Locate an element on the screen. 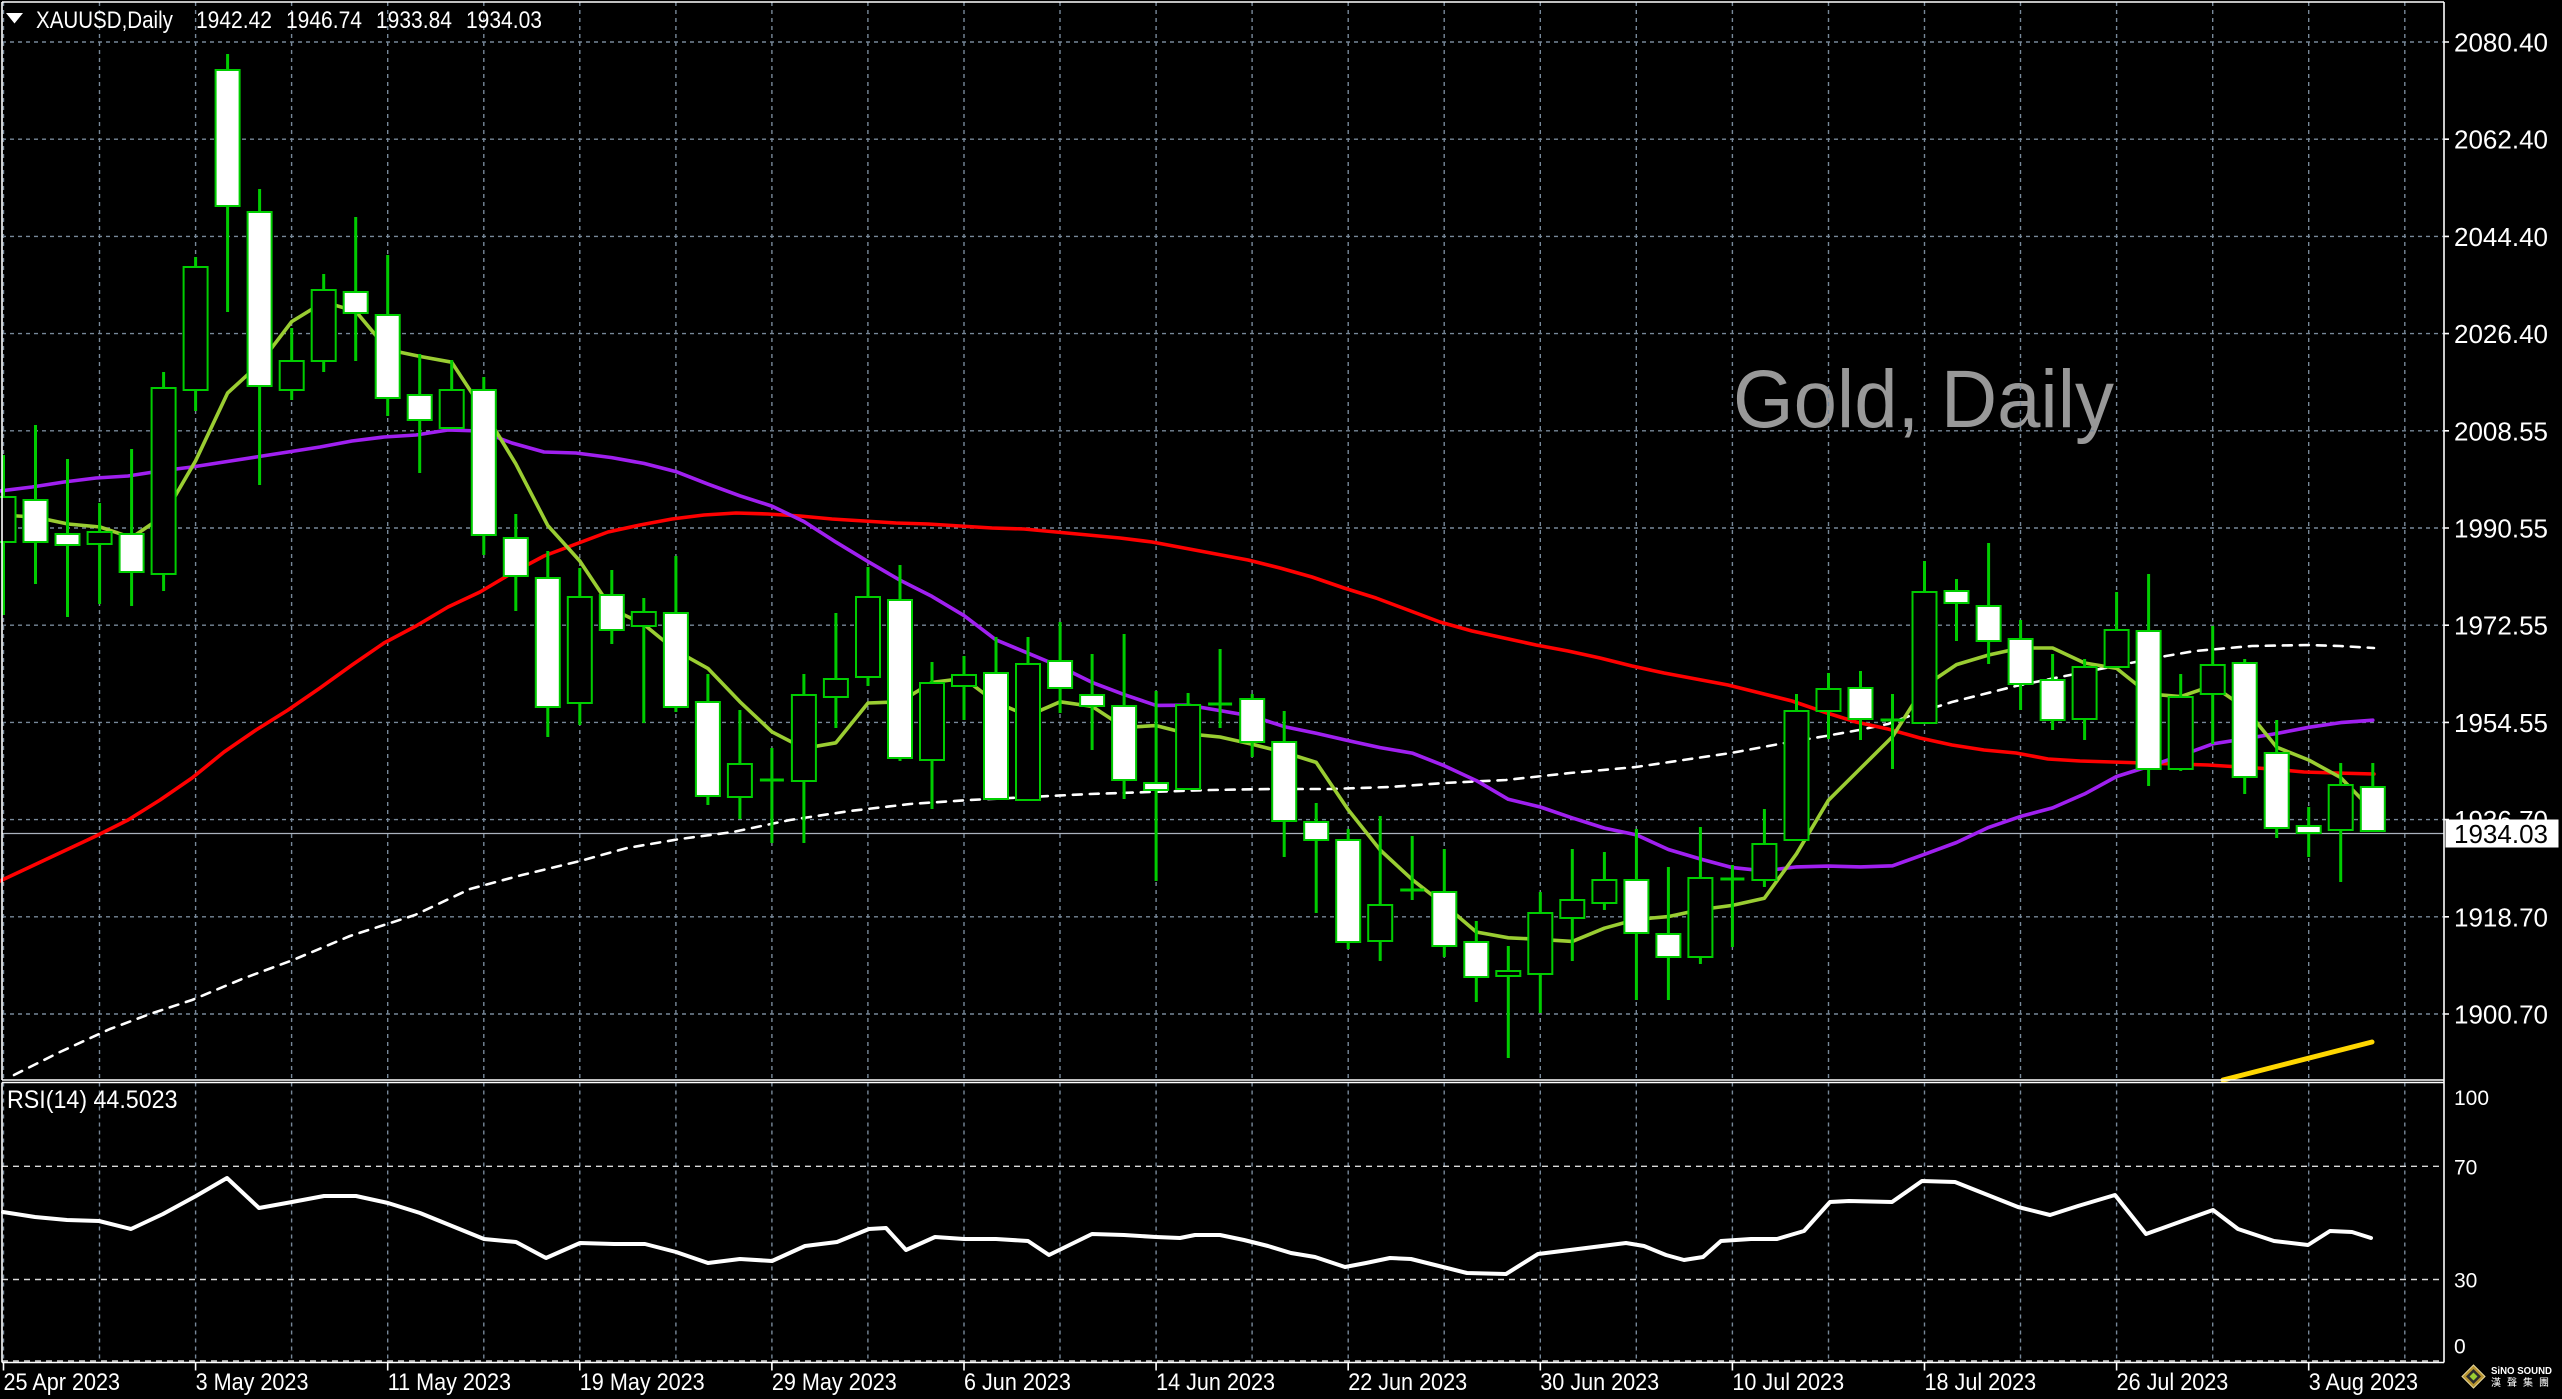  svg-text: 1990.55 is located at coordinates (2501, 529).